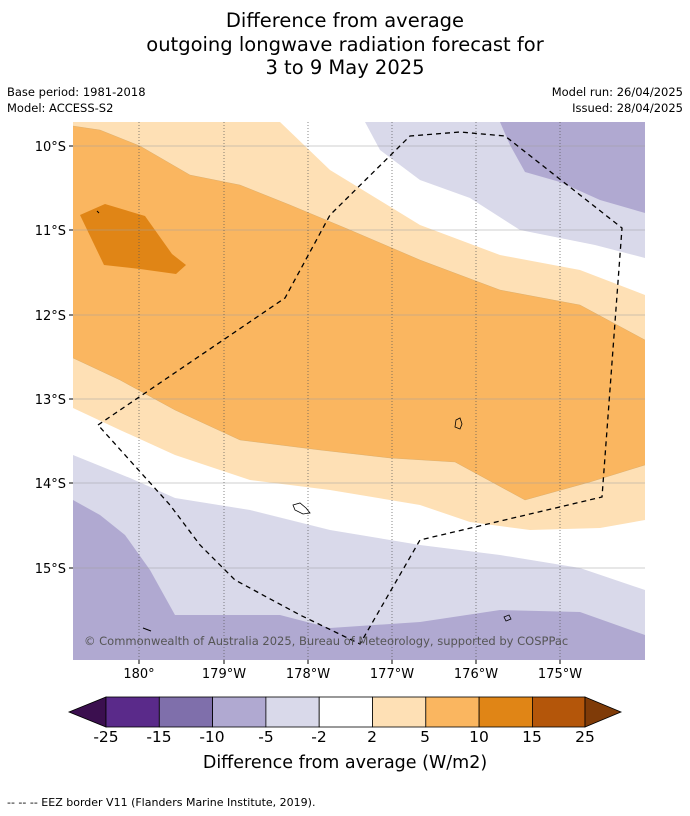 This screenshot has width=690, height=816. I want to click on pos10-patch, so click(133, 239).